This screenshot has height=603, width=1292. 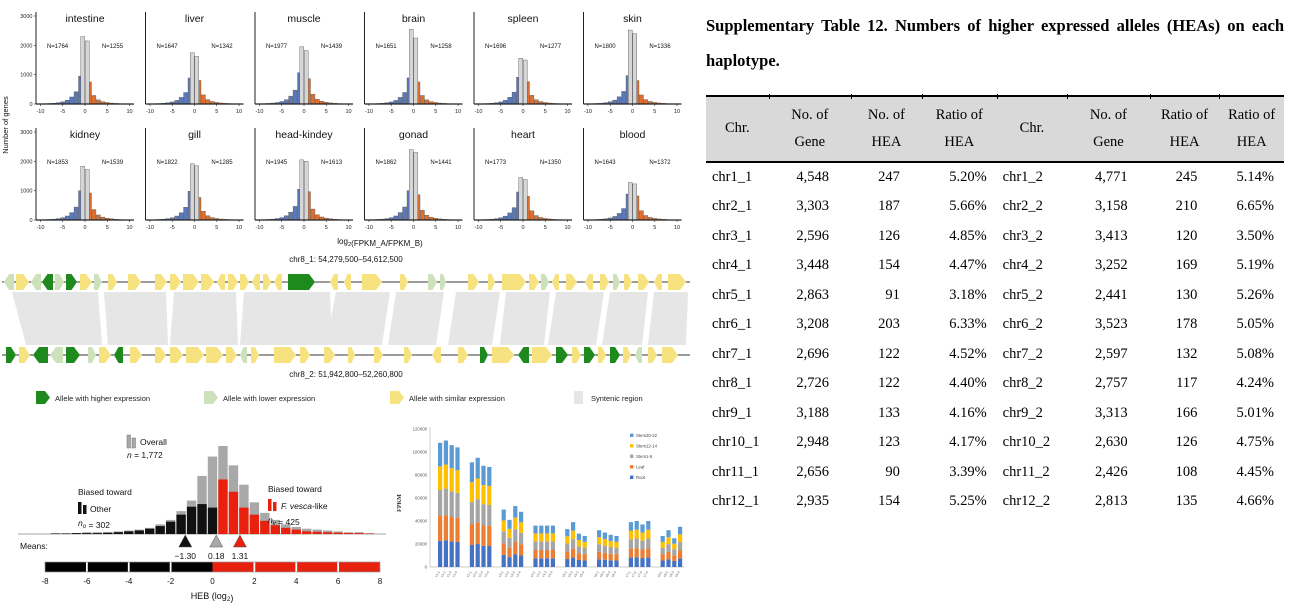 What do you see at coordinates (1186, 294) in the screenshot?
I see `table-cell: 130` at bounding box center [1186, 294].